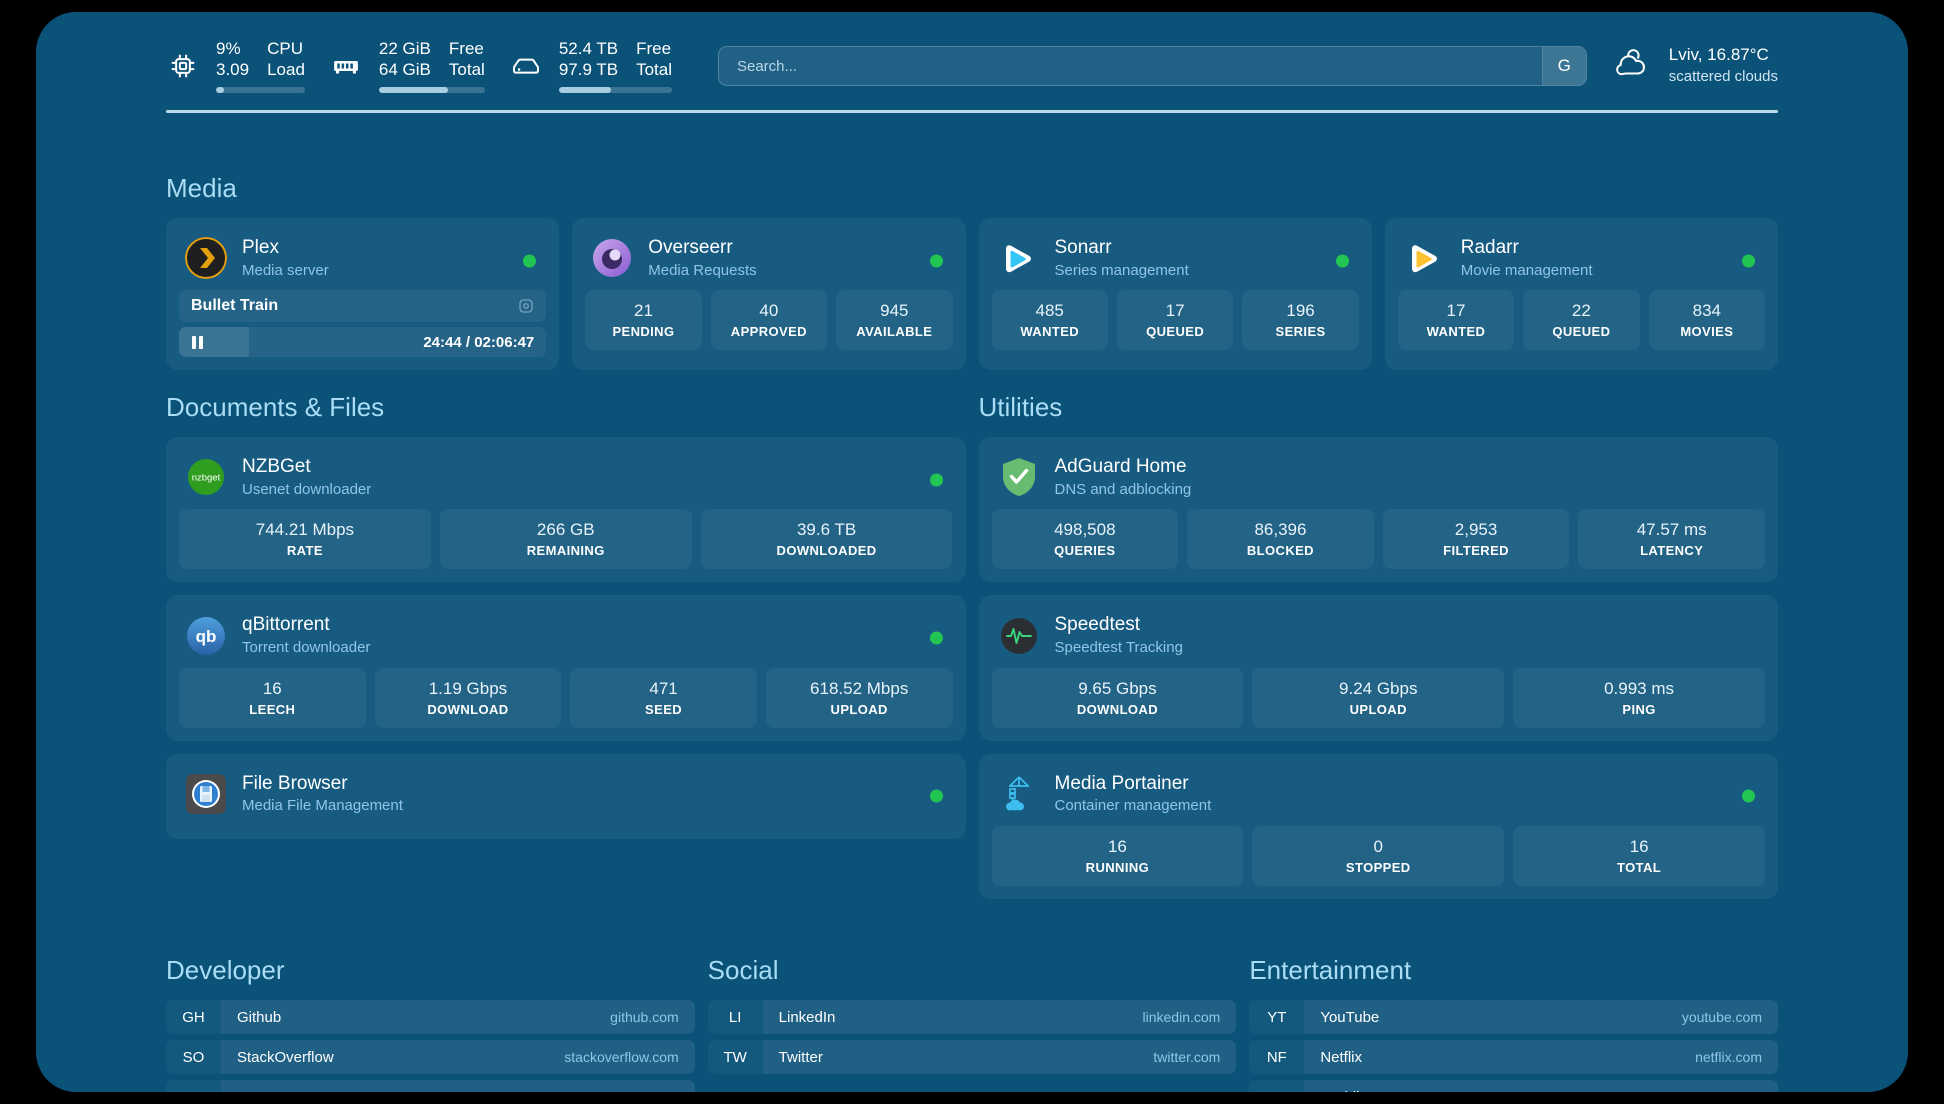 The image size is (1944, 1104). Describe the element at coordinates (588, 69) in the screenshot. I see `disk-total-value: 97.9 TB` at that location.